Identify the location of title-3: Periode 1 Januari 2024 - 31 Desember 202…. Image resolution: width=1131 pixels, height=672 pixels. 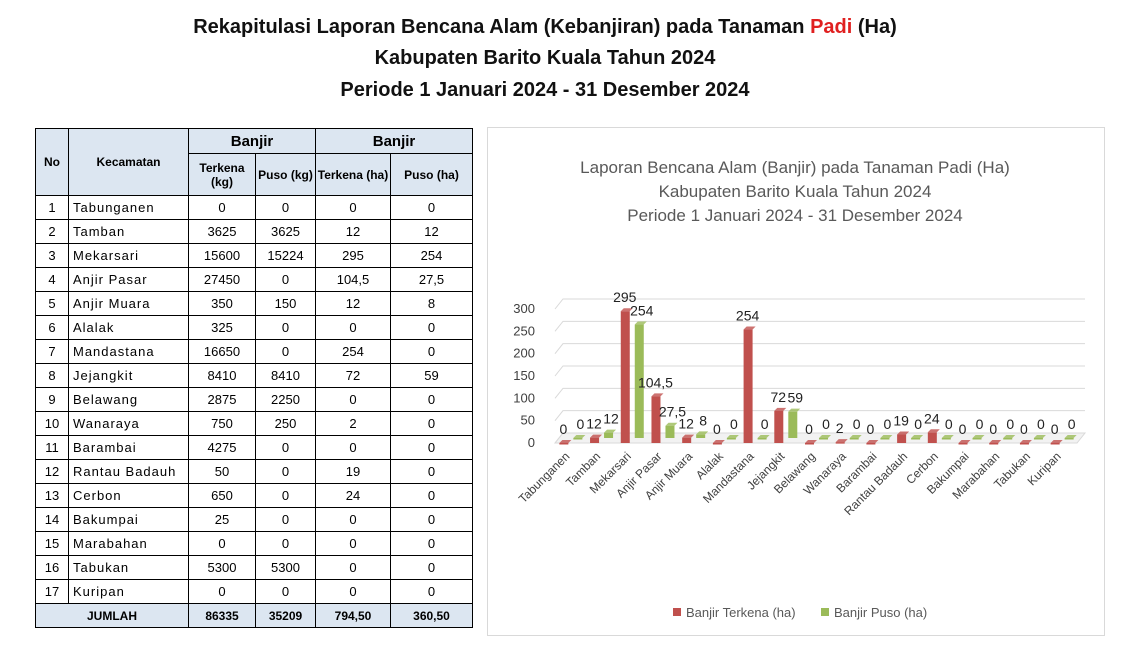
(545, 90).